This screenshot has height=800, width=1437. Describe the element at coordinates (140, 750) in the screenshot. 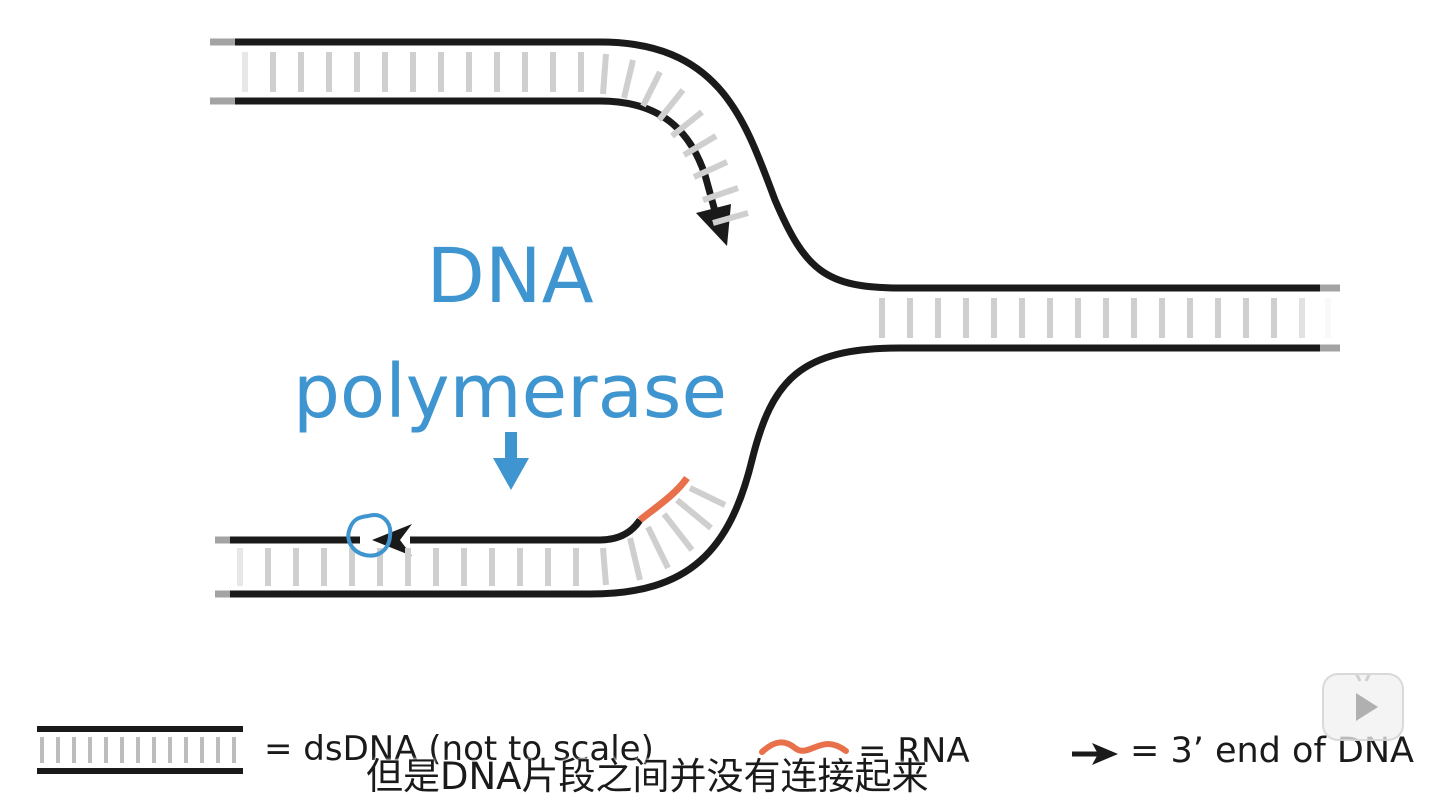

I see `legend-dsdna-symbol` at that location.